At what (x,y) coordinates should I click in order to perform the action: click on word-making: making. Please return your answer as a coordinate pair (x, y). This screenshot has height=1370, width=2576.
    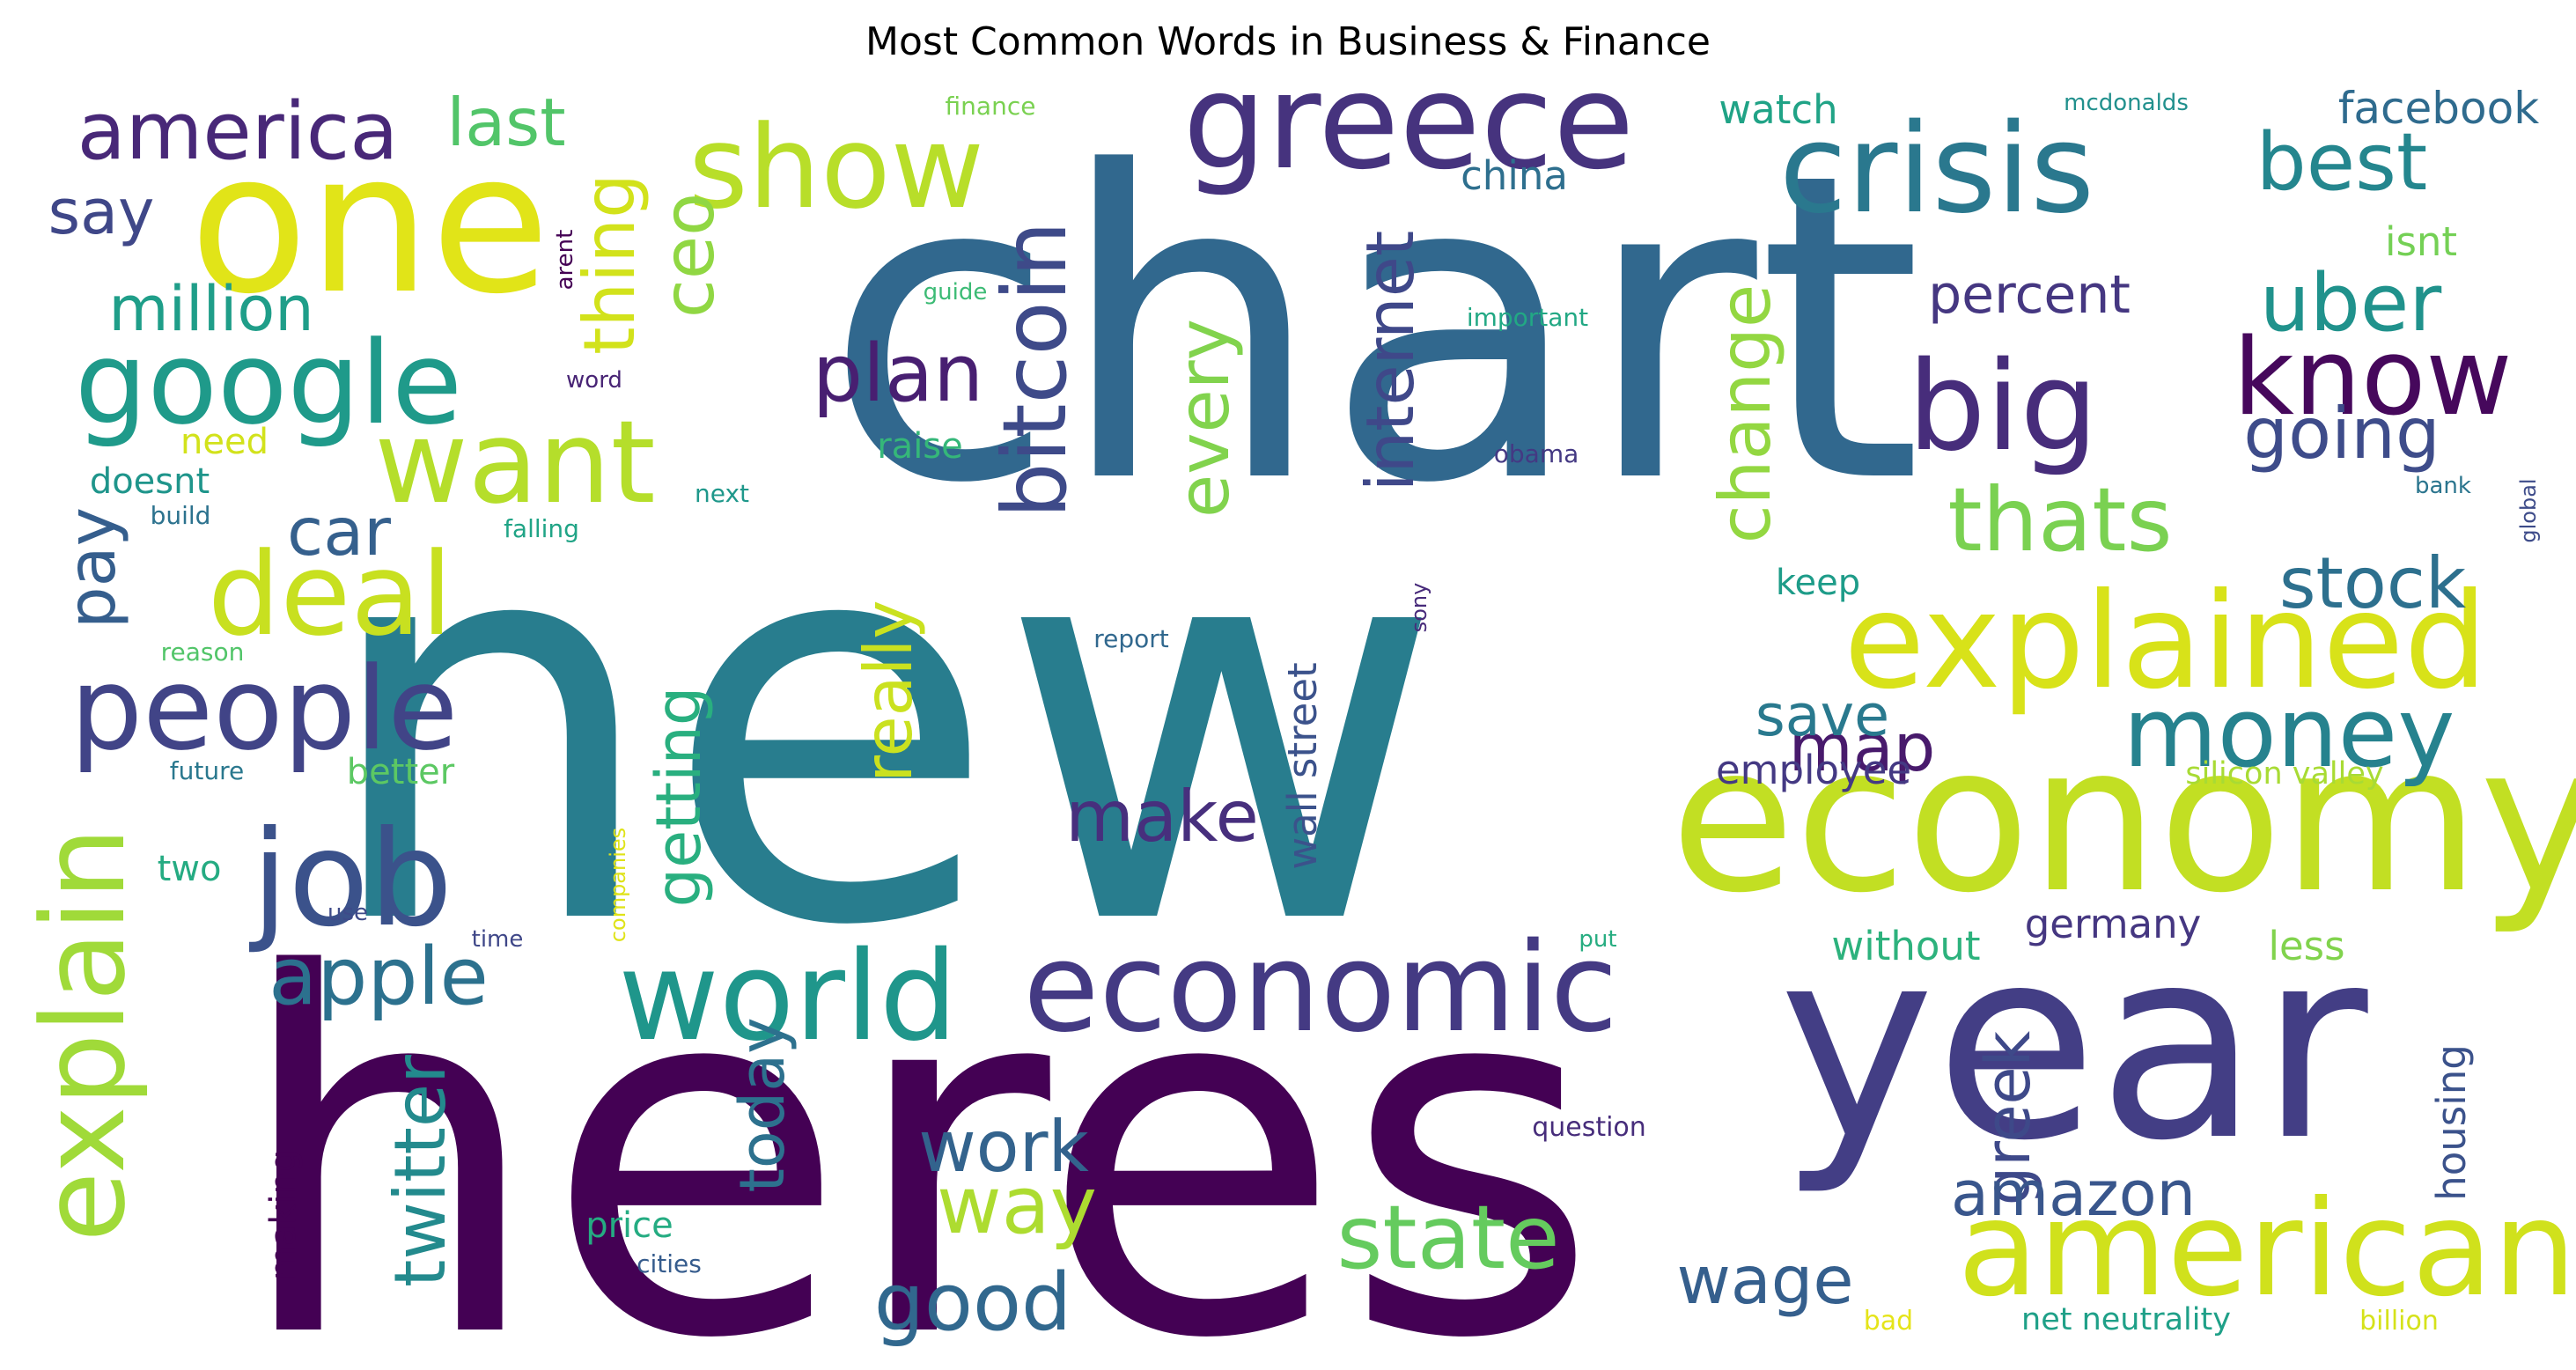
    Looking at the image, I should click on (283, 1215).